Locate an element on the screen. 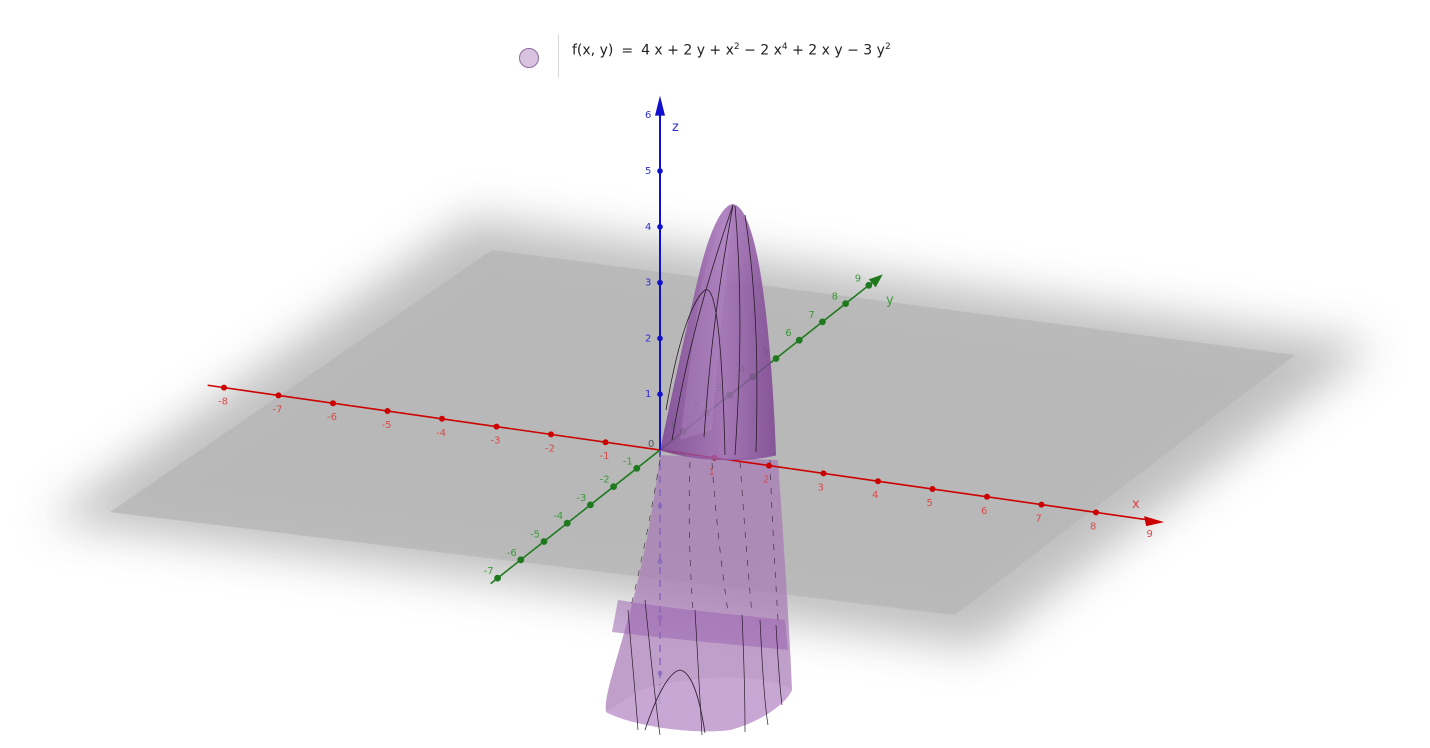 This screenshot has height=748, width=1430. y-axis-tick-label: -3 is located at coordinates (581, 498).